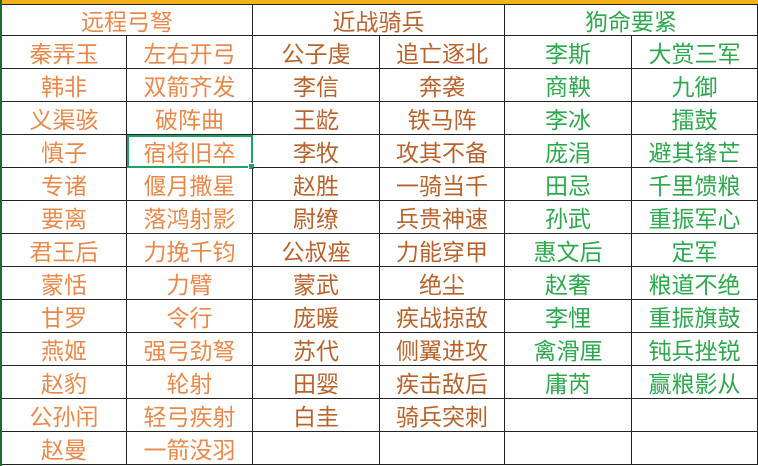 The height and width of the screenshot is (466, 758). What do you see at coordinates (190, 217) in the screenshot?
I see `table-cell: 落鸿射影` at bounding box center [190, 217].